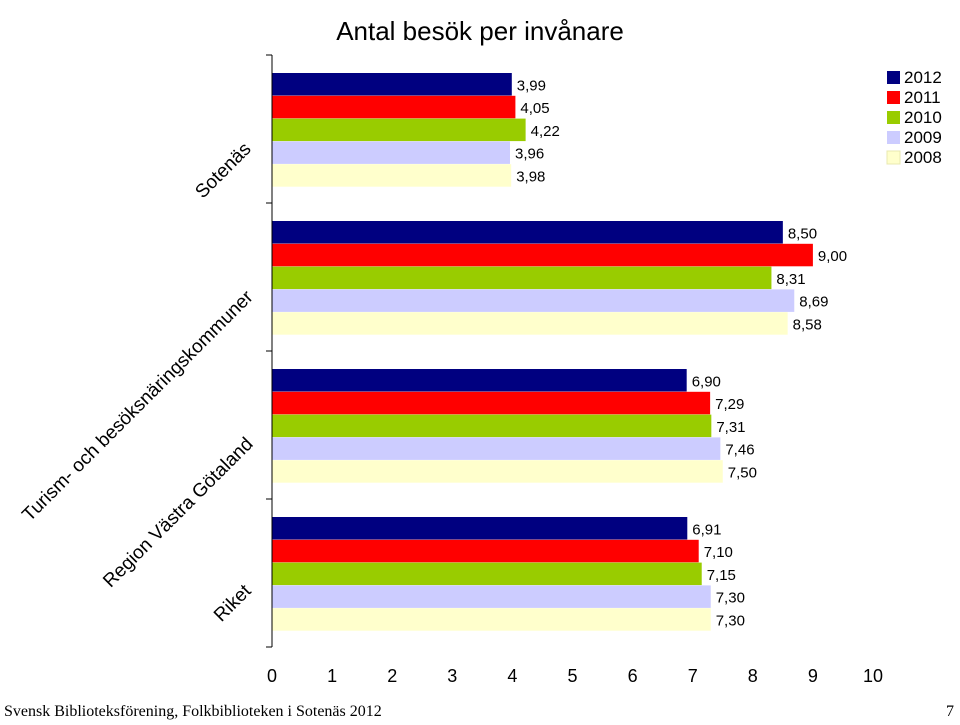 Image resolution: width=960 pixels, height=725 pixels. Describe the element at coordinates (480, 31) in the screenshot. I see `chart-title: Antal besök per invånare` at that location.